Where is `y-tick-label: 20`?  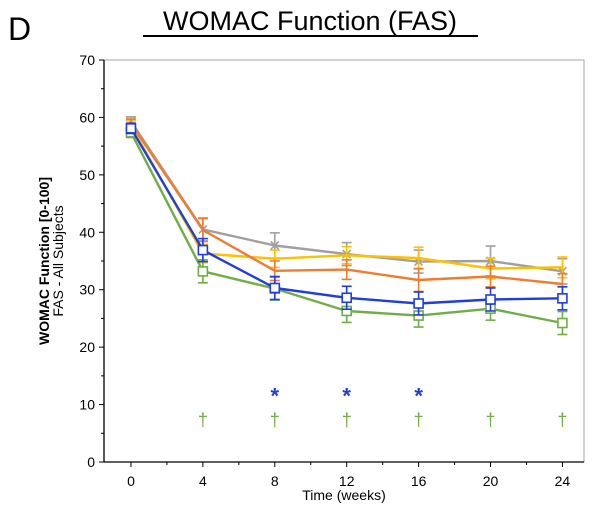
y-tick-label: 20 is located at coordinates (87, 347).